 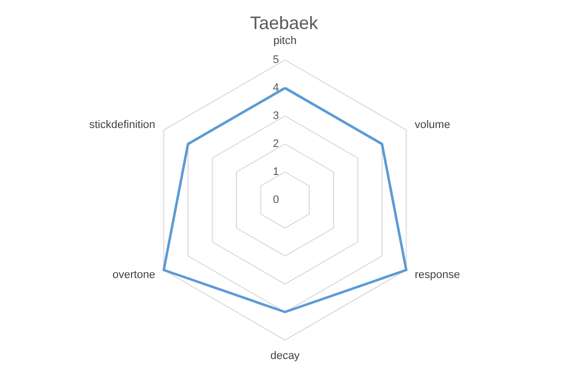 I want to click on y-tick-label: 0, so click(x=275, y=200).